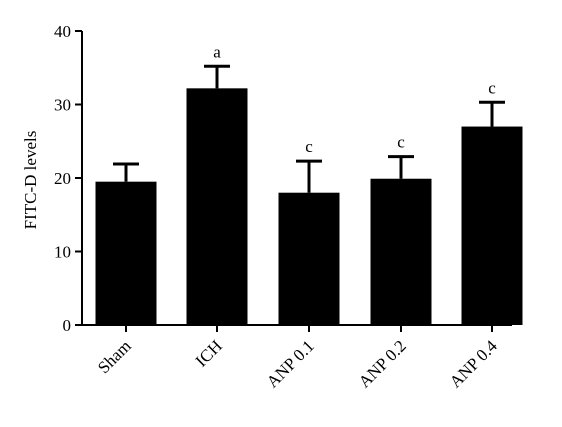  Describe the element at coordinates (382, 363) in the screenshot. I see `x-category-label: ANP 0.2` at that location.